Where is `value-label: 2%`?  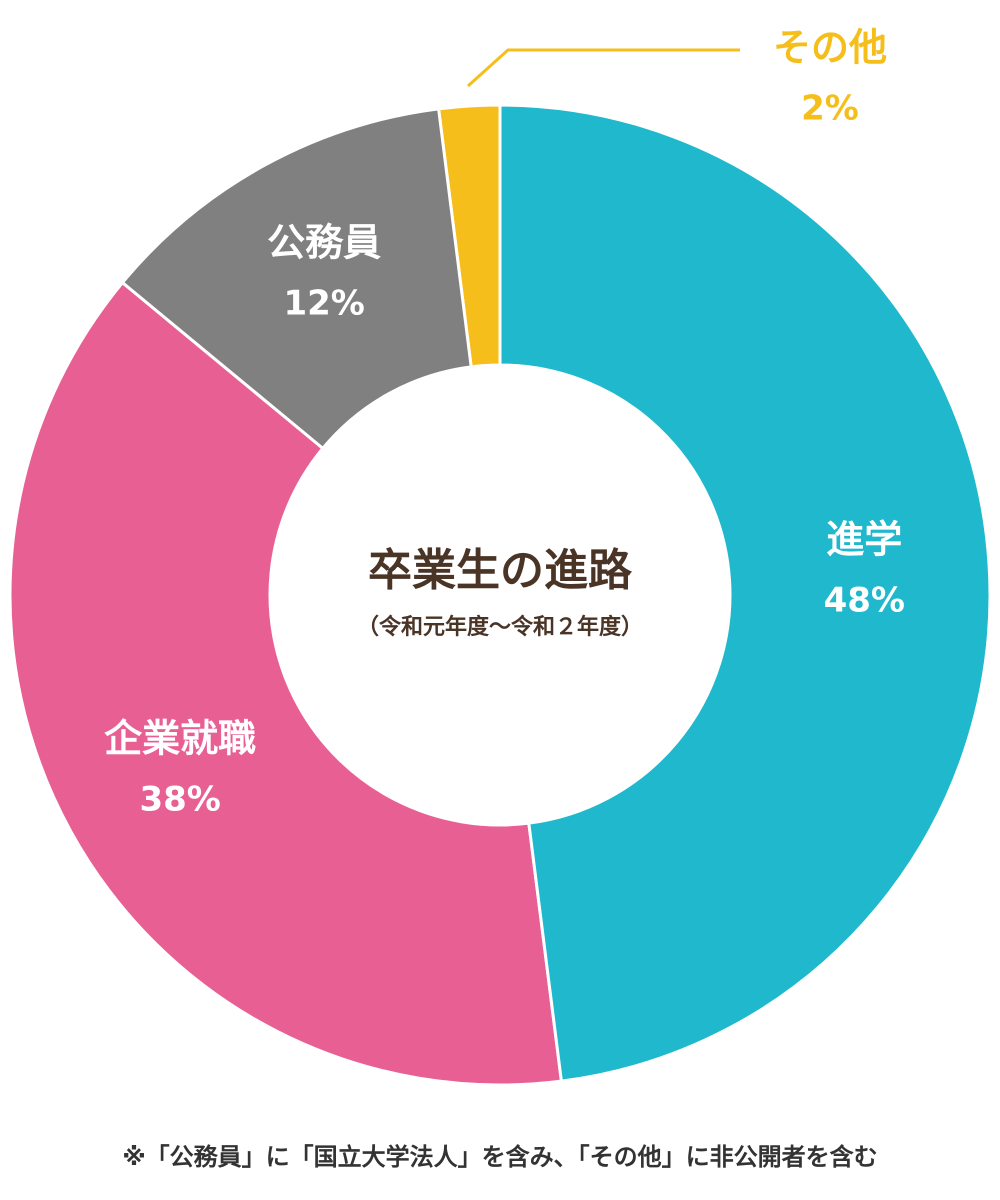 value-label: 2% is located at coordinates (830, 109).